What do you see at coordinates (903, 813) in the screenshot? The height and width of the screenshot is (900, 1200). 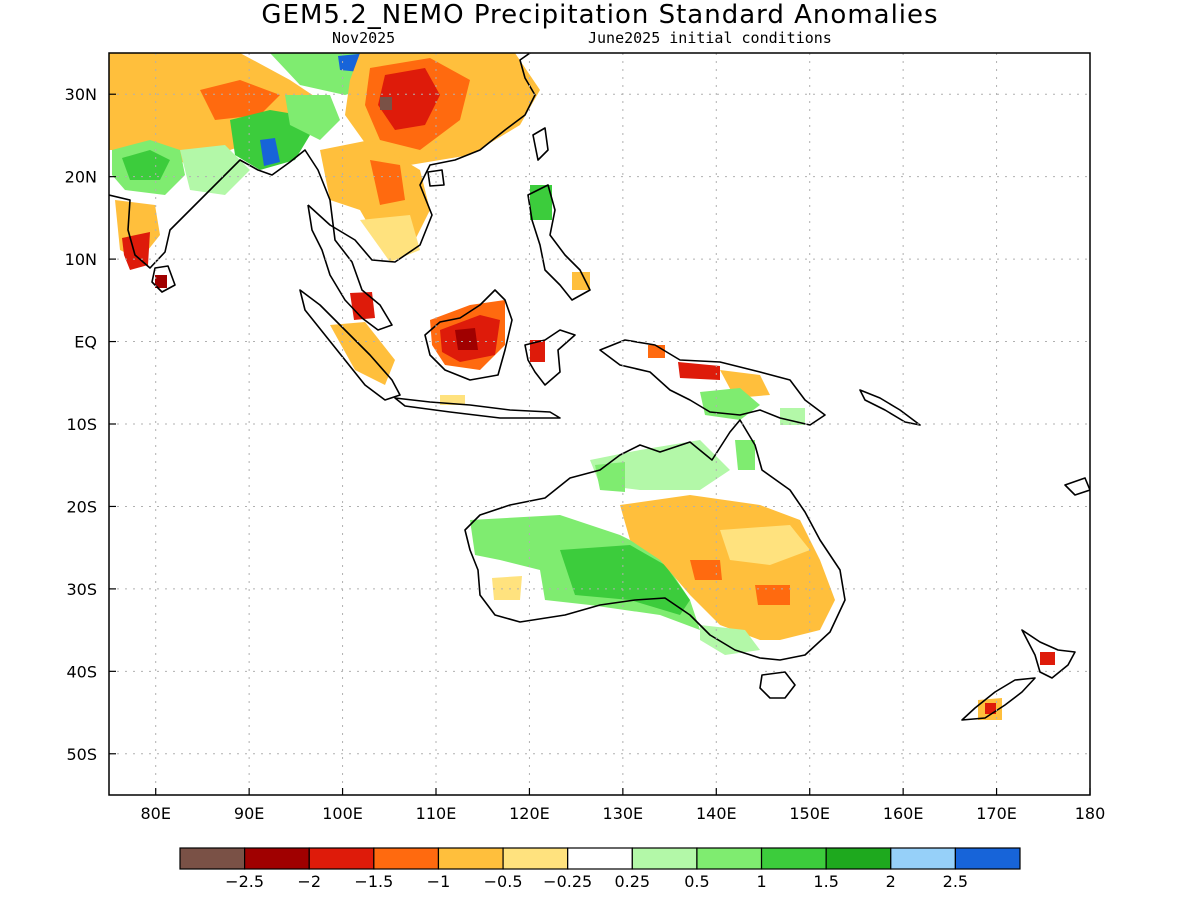 I see `x-tick-label: 160E` at bounding box center [903, 813].